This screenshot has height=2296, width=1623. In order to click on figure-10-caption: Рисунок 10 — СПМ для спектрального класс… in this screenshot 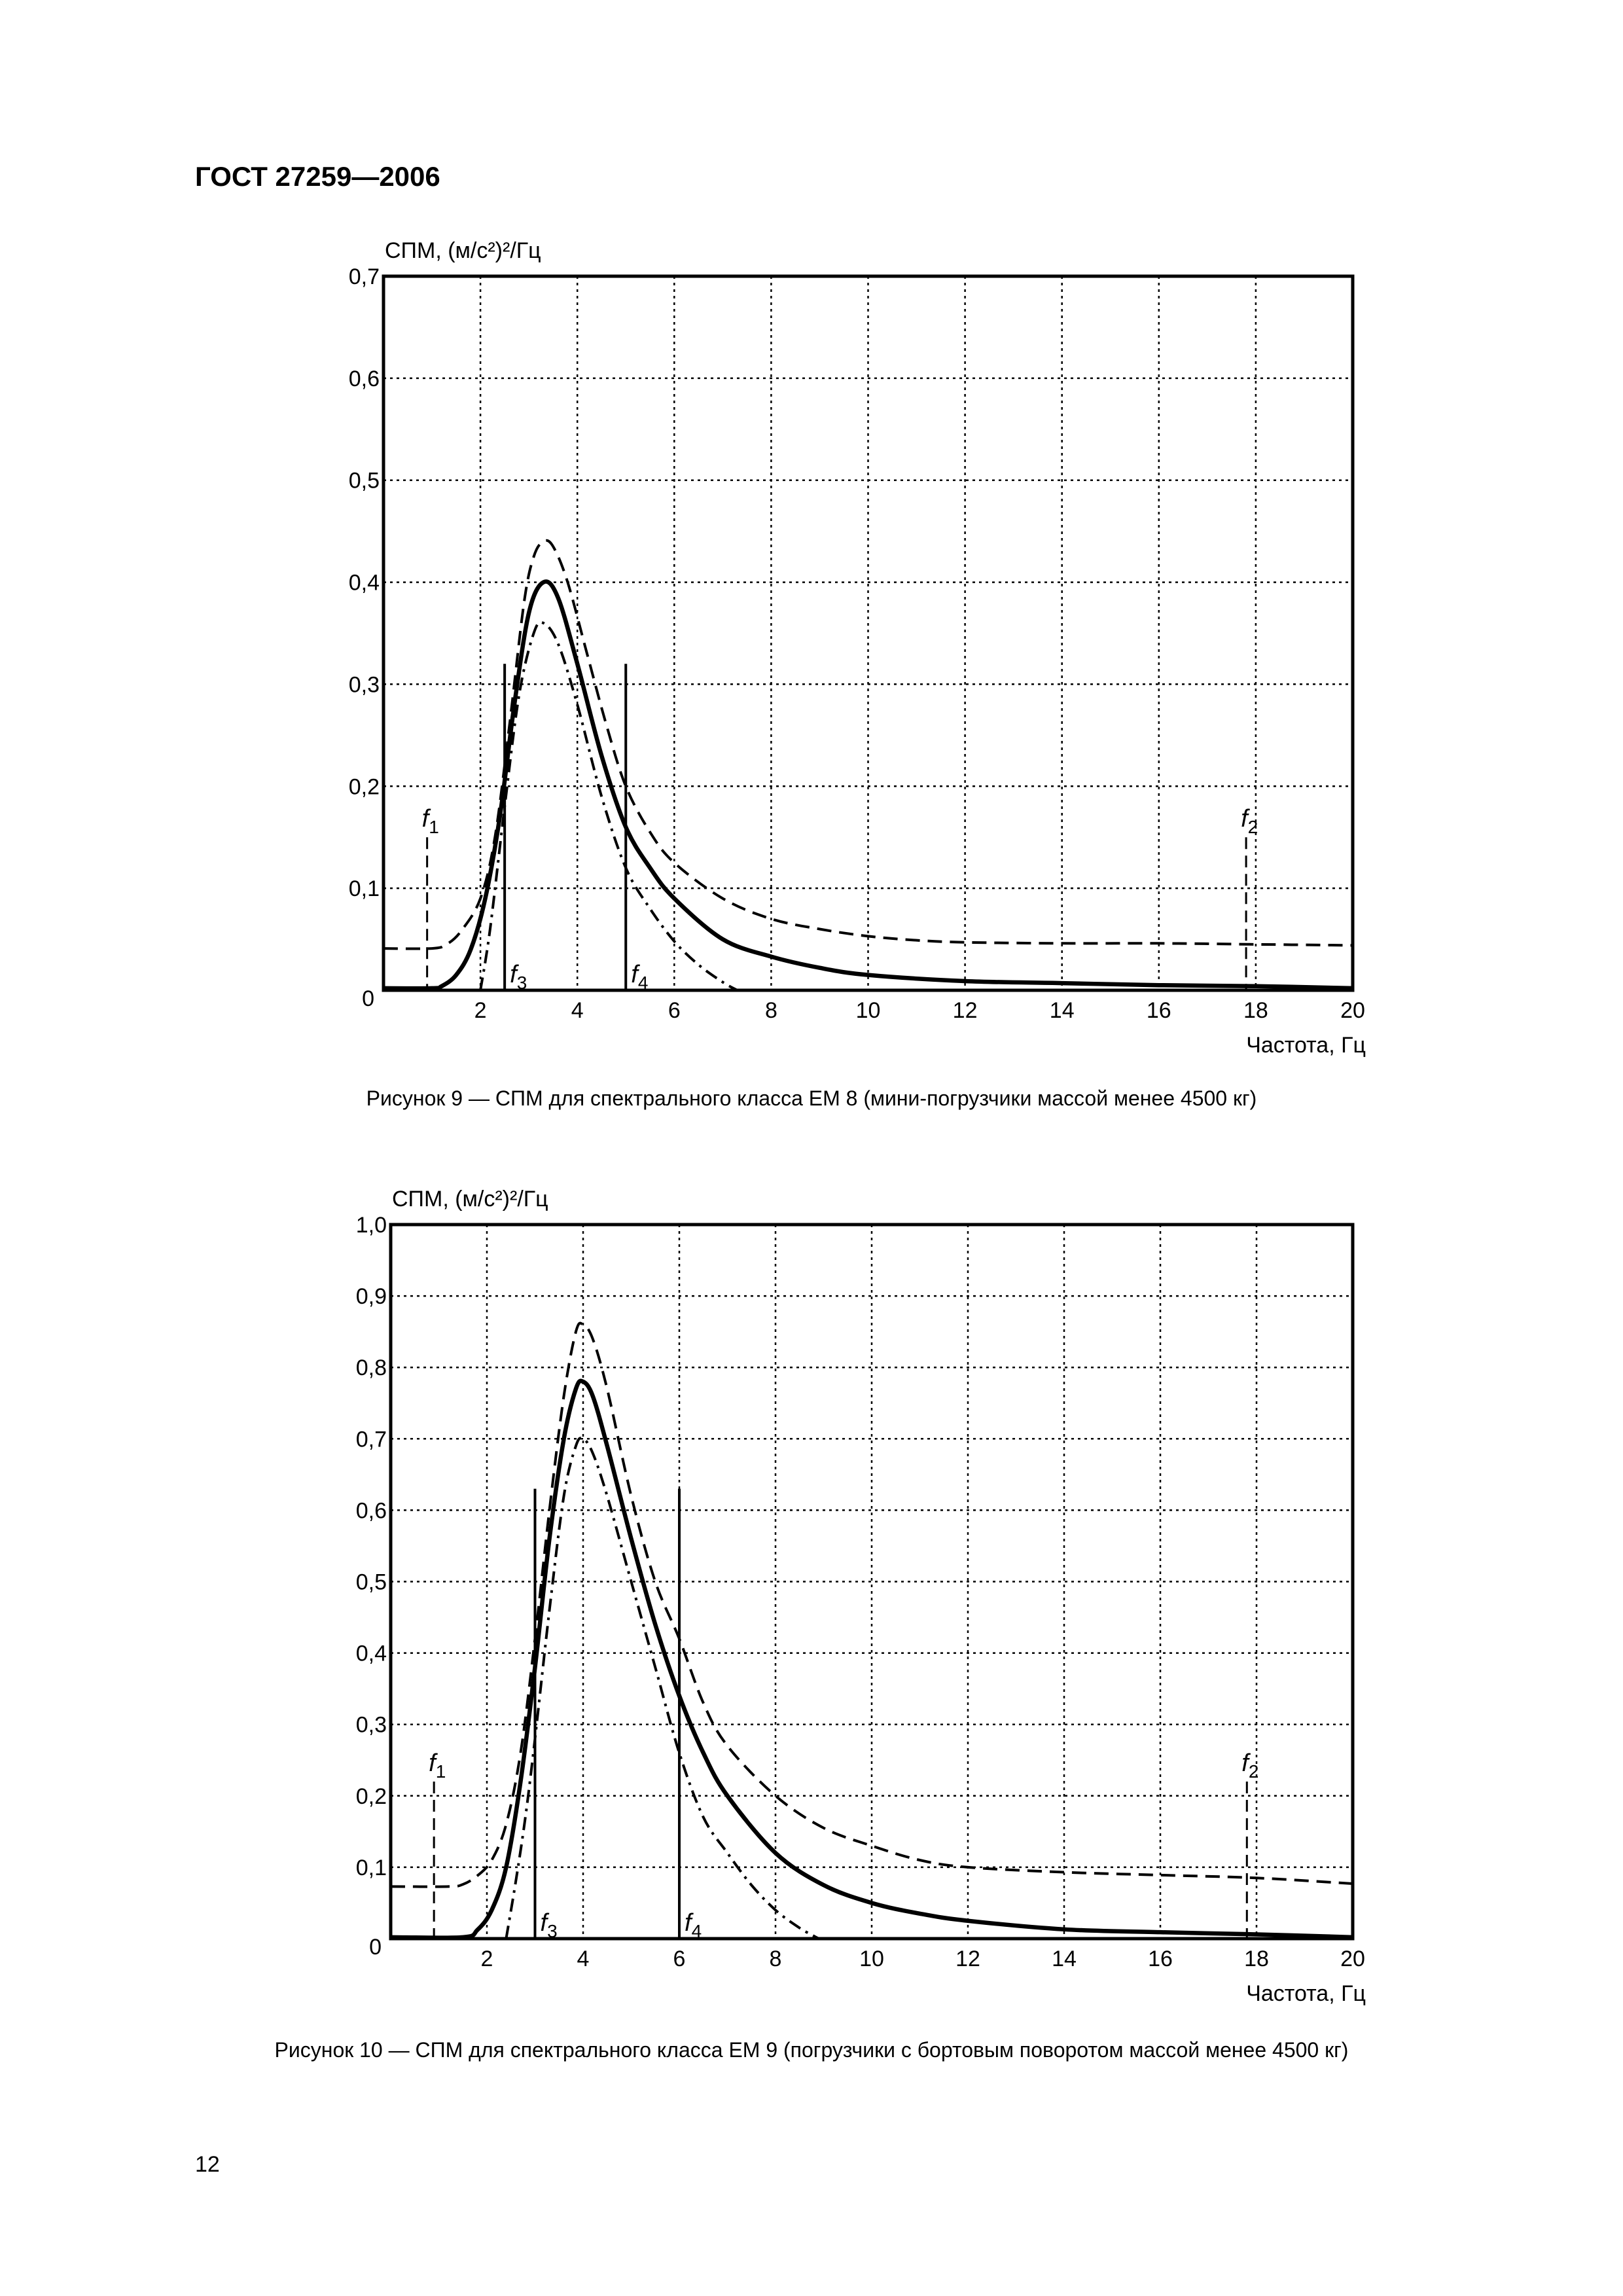, I will do `click(811, 2050)`.